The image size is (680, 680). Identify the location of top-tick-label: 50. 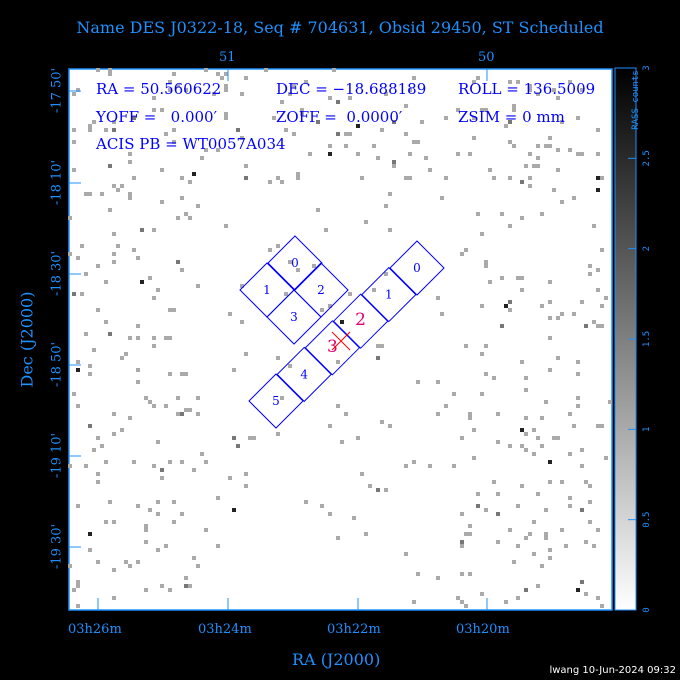
(486, 57).